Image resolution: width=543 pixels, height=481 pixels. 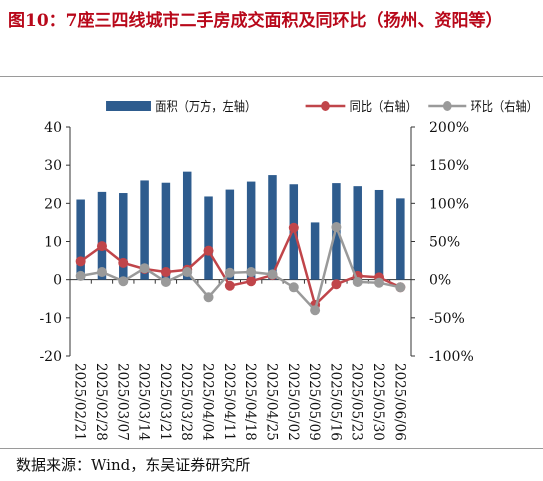 What do you see at coordinates (101, 402) in the screenshot?
I see `x-tick-label: 2025/02/28` at bounding box center [101, 402].